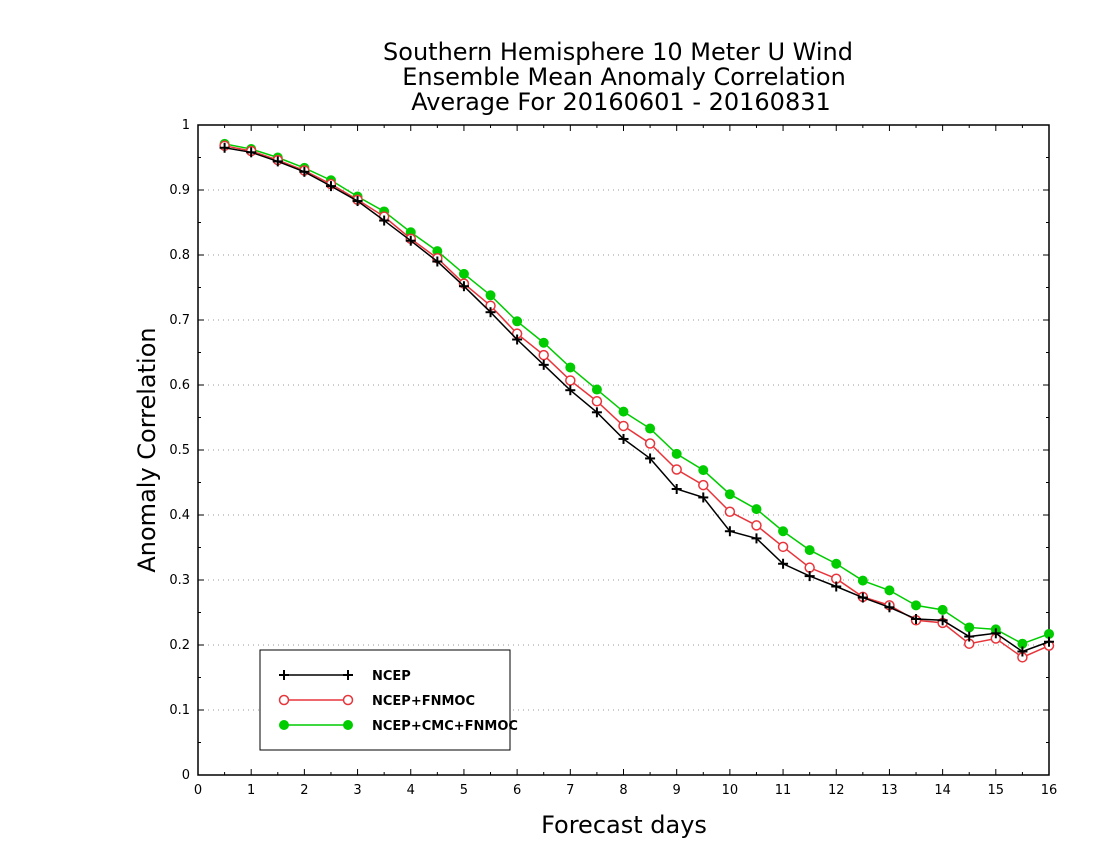 Image resolution: width=1100 pixels, height=850 pixels. I want to click on y-tick-label: 0, so click(186, 775).